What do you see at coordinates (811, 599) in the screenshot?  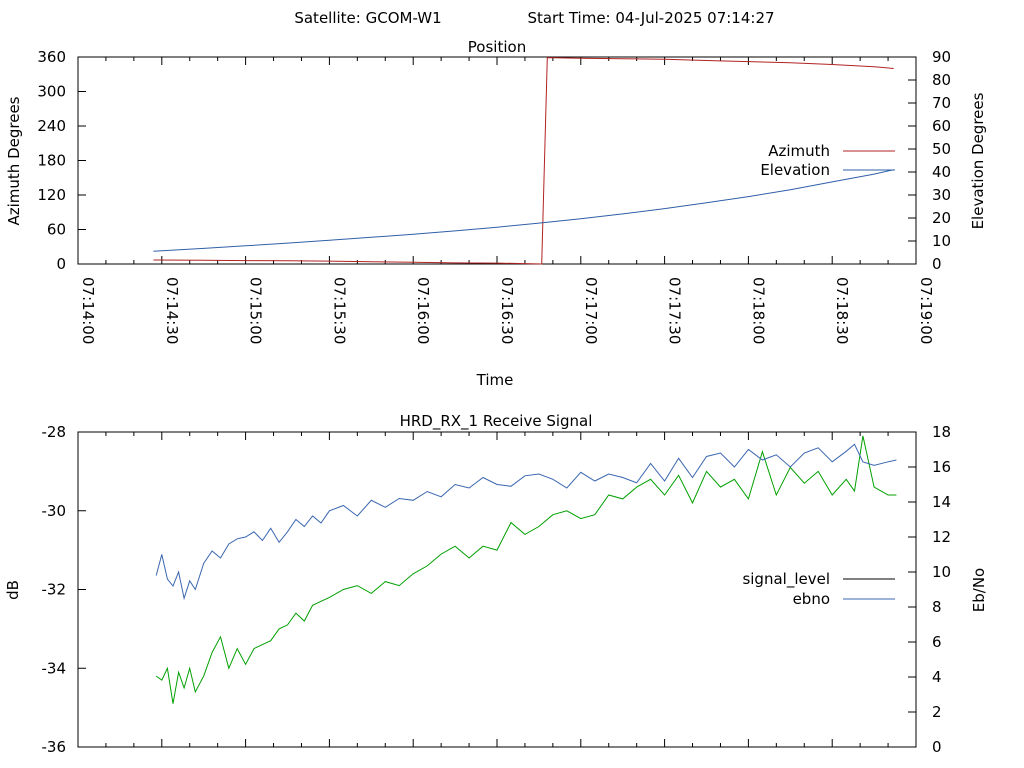 I see `legend-label-ebno: ebno` at bounding box center [811, 599].